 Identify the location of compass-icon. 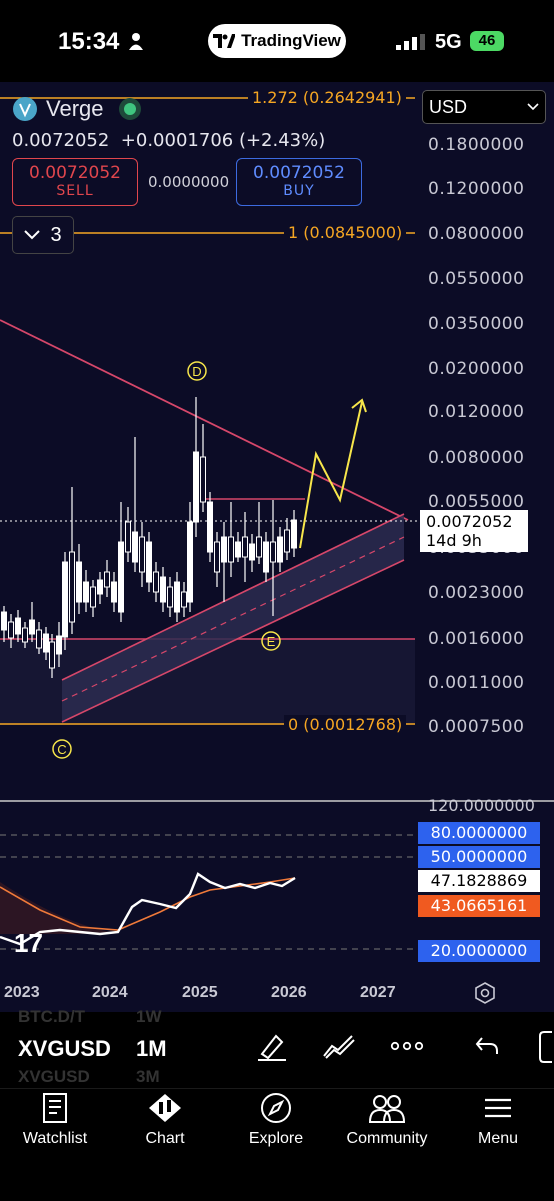
(276, 1108).